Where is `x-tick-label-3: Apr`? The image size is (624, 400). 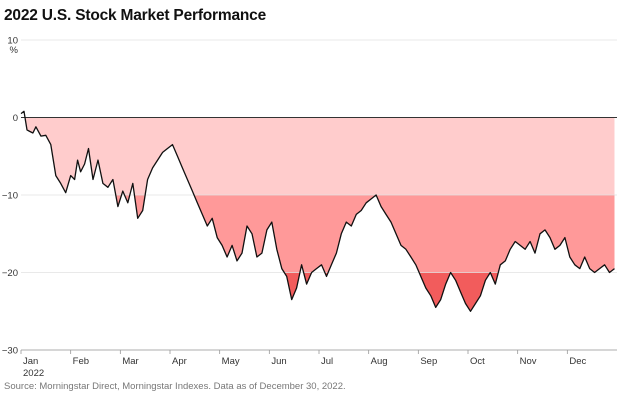 x-tick-label-3: Apr is located at coordinates (179, 361).